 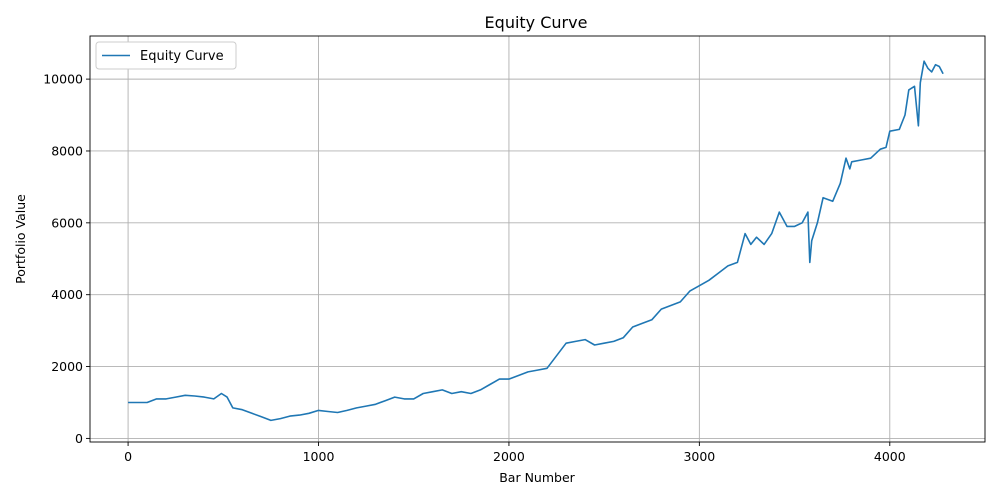 I want to click on legend-box, so click(x=166, y=55).